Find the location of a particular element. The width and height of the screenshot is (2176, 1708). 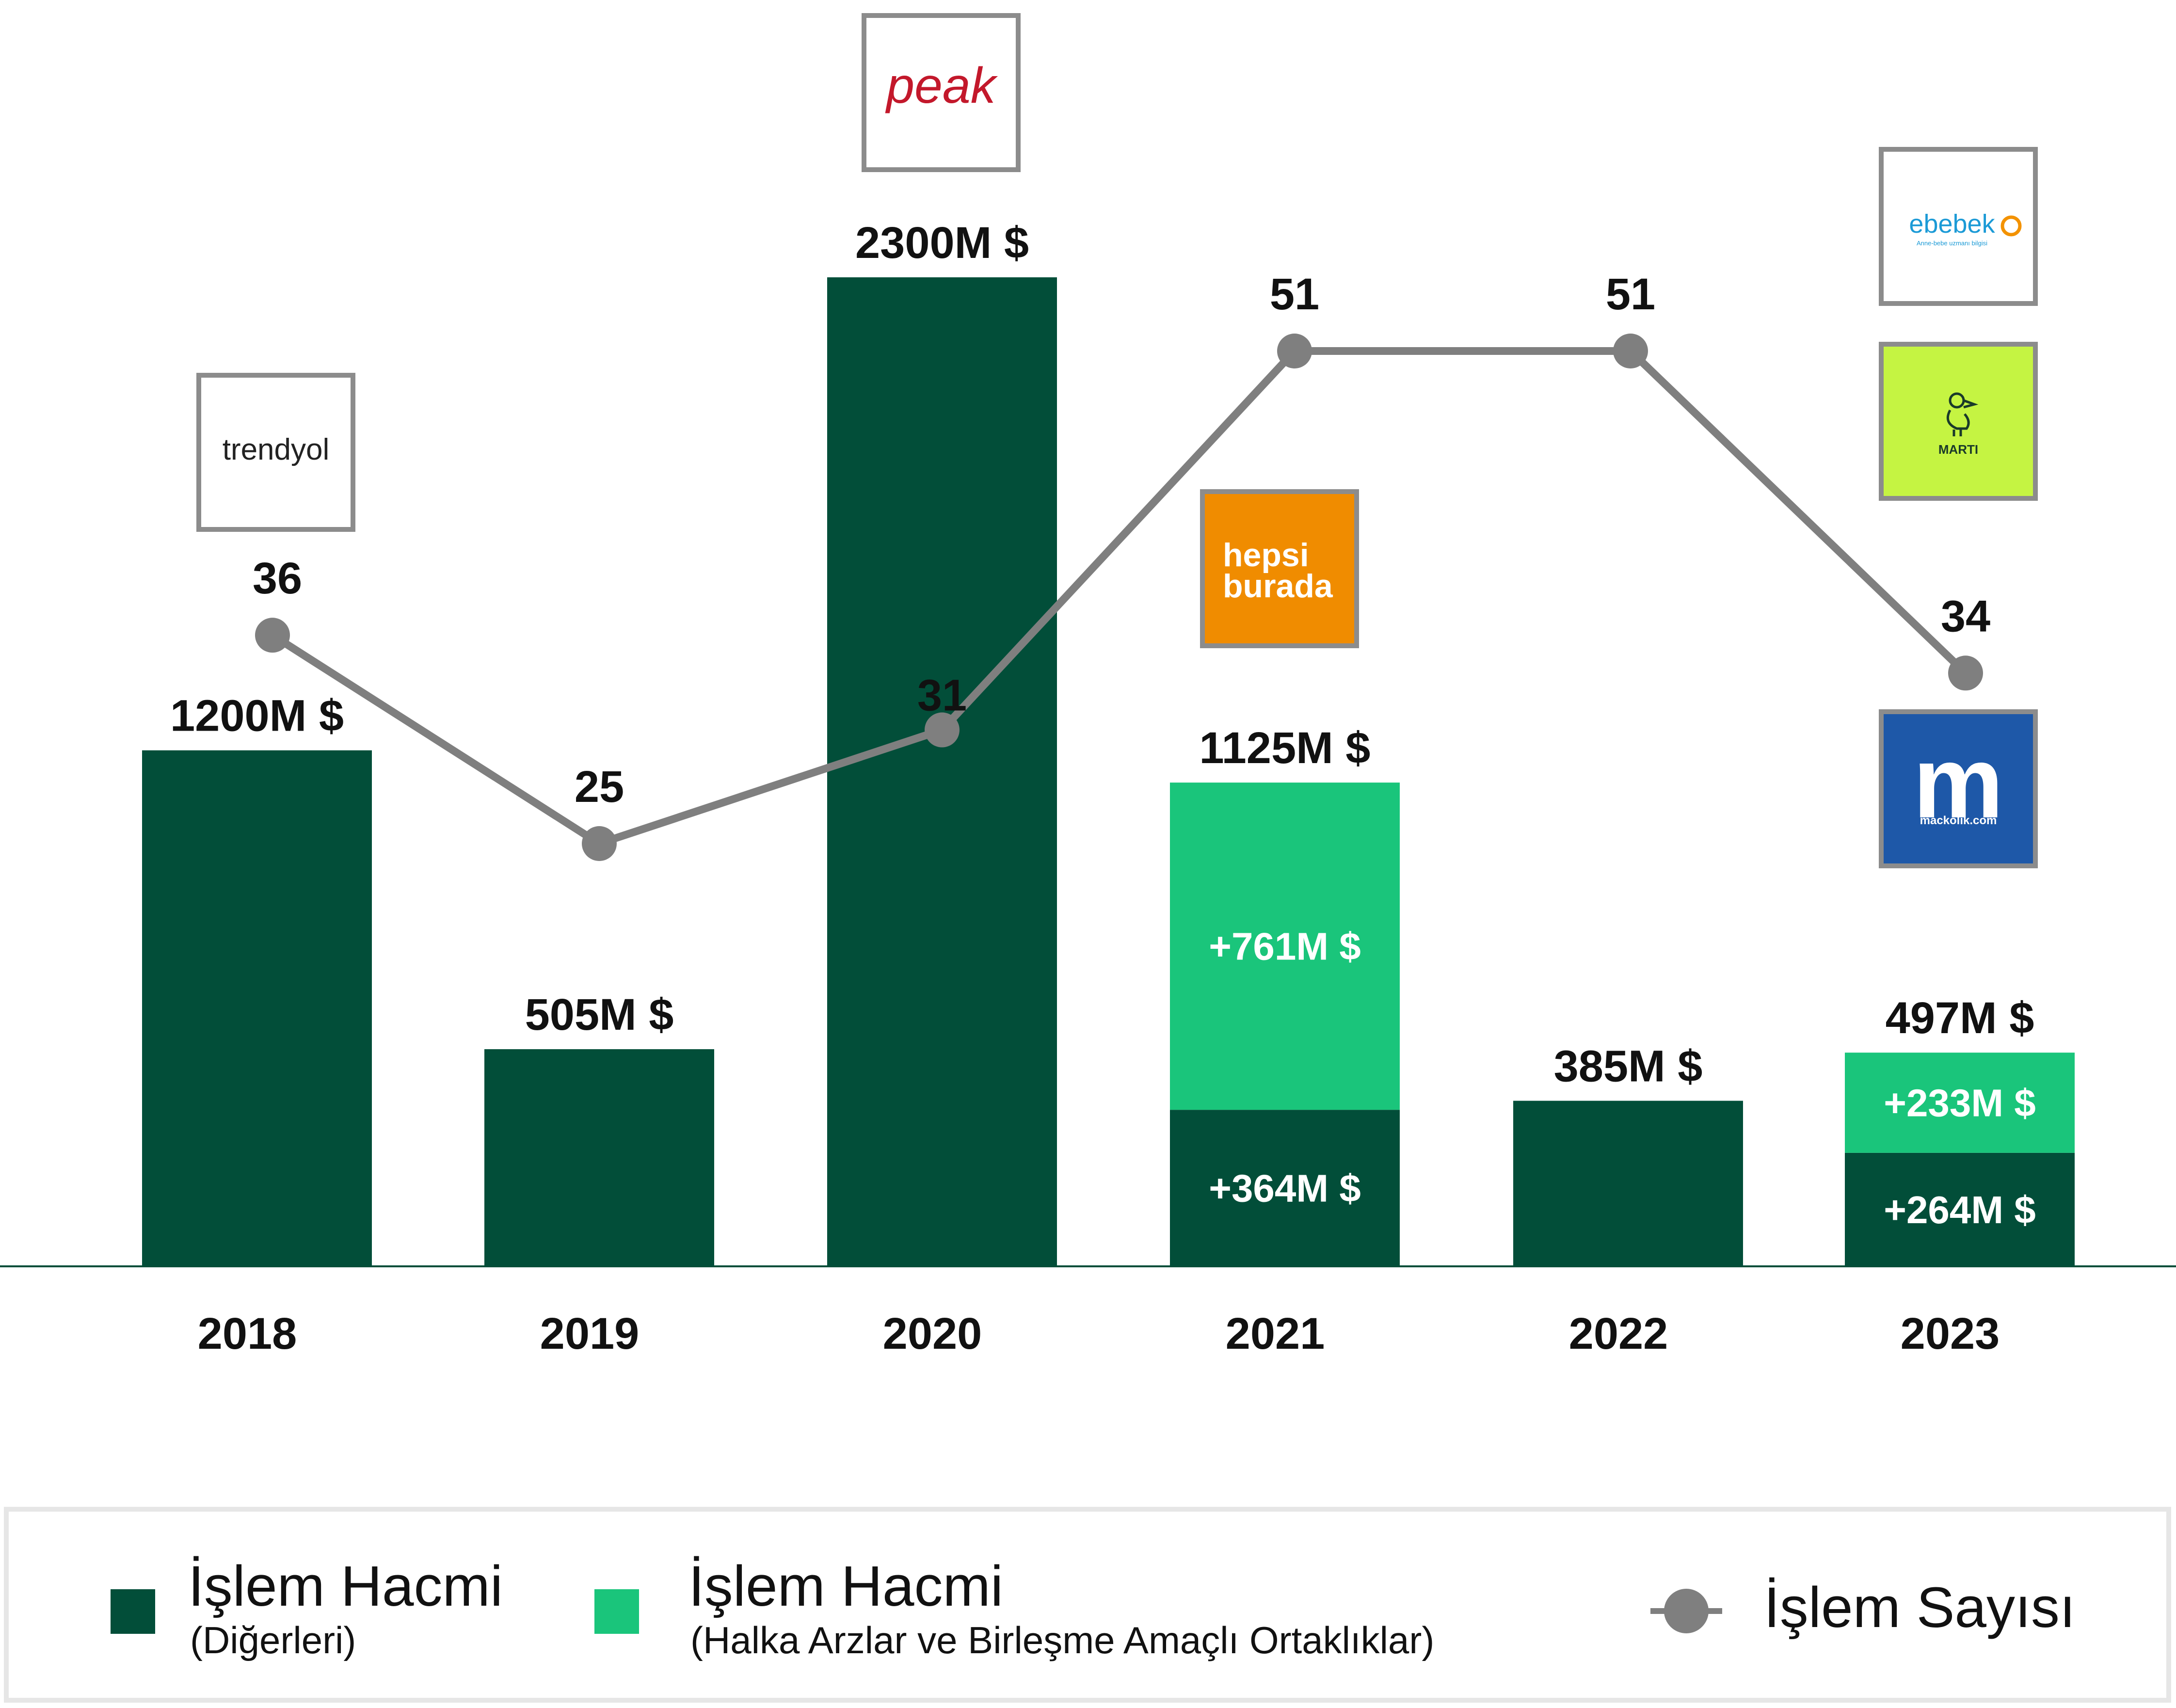

legend-swatch-others is located at coordinates (133, 1611).